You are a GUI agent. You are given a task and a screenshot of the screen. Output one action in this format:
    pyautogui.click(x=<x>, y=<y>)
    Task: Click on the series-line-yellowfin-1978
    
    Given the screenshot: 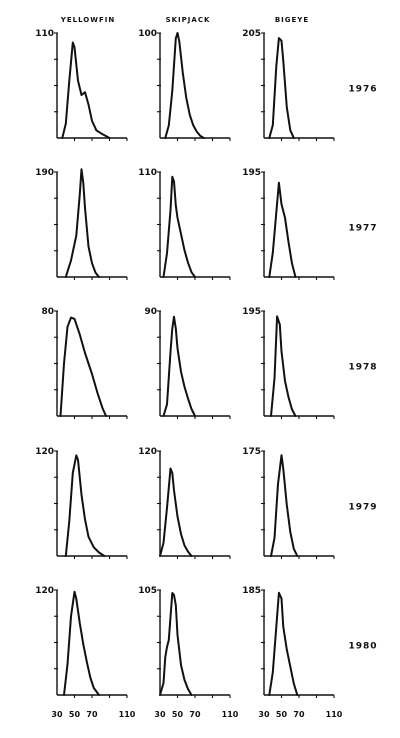 What is the action you would take?
    pyautogui.click(x=83, y=366)
    